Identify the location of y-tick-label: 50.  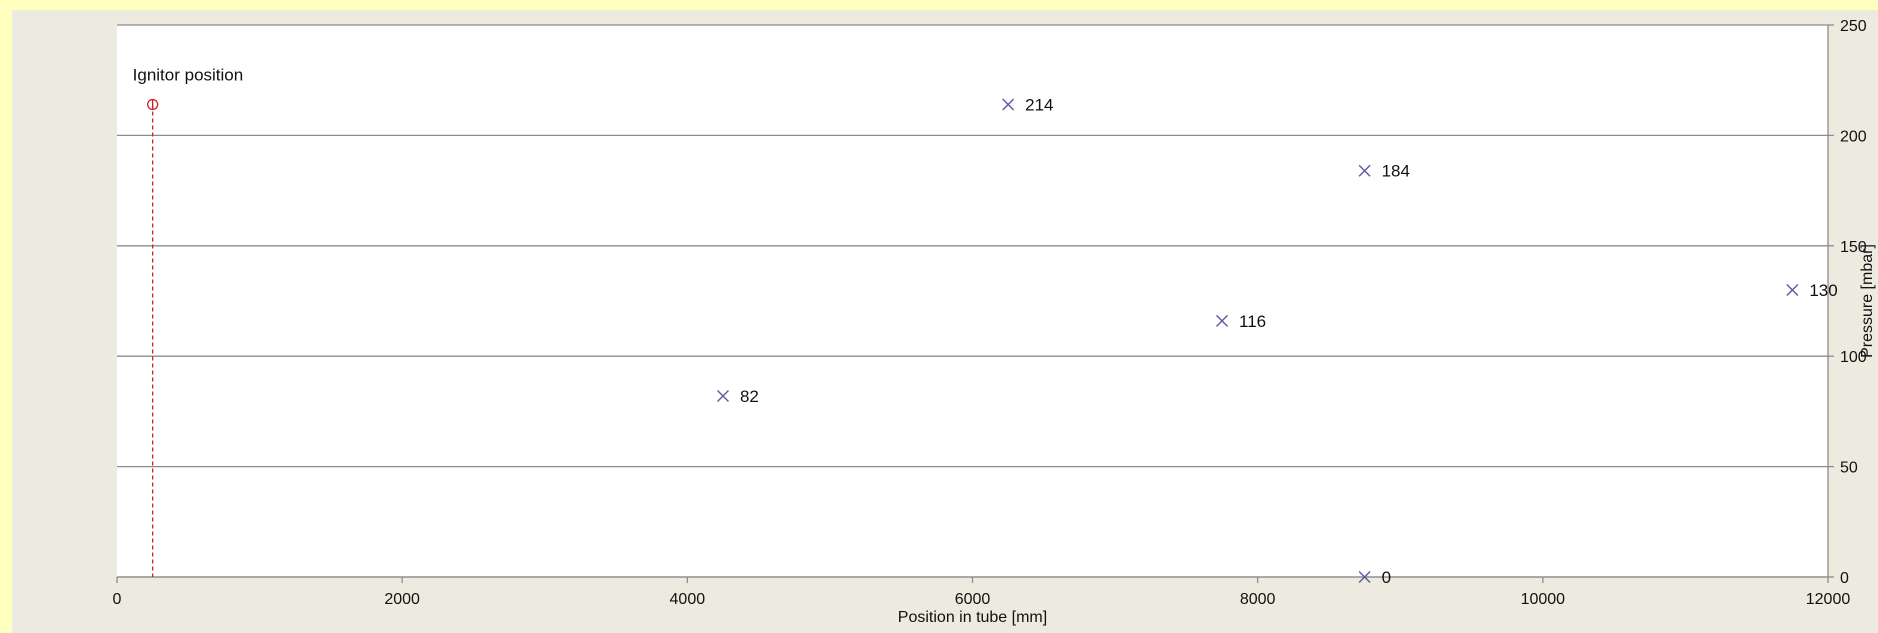
(1849, 468).